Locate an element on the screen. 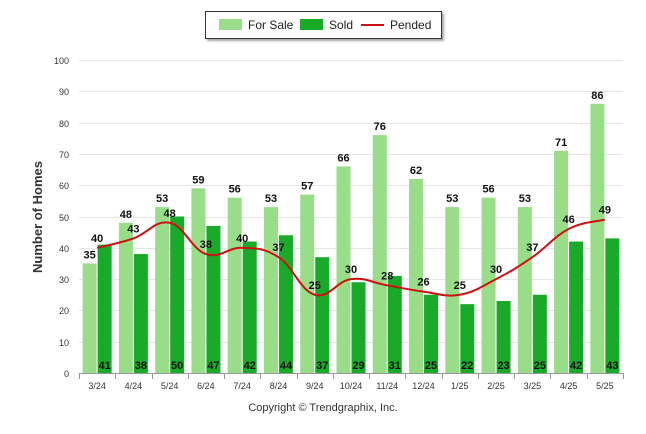 Image resolution: width=646 pixels, height=434 pixels. for-sale-swatch-icon is located at coordinates (230, 24).